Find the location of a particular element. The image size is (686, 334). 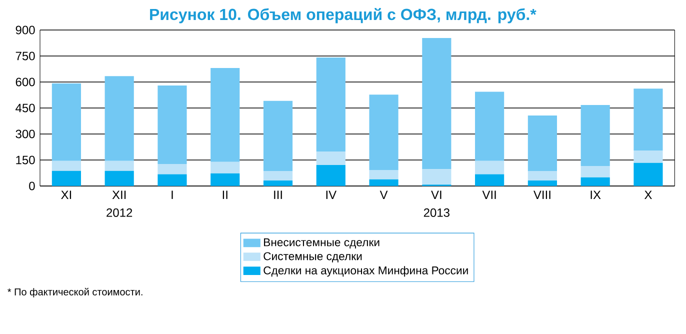

text: * По фактической стоимости. is located at coordinates (75, 293).